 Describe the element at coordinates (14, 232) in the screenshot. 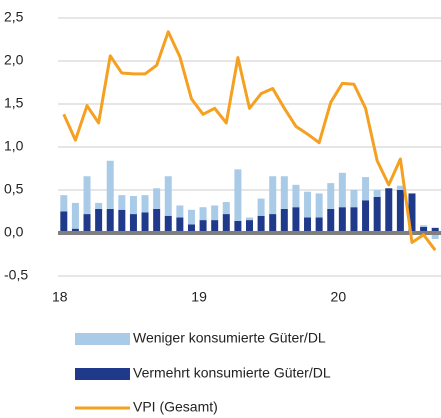

I see `y-tick-label: 0,0` at that location.